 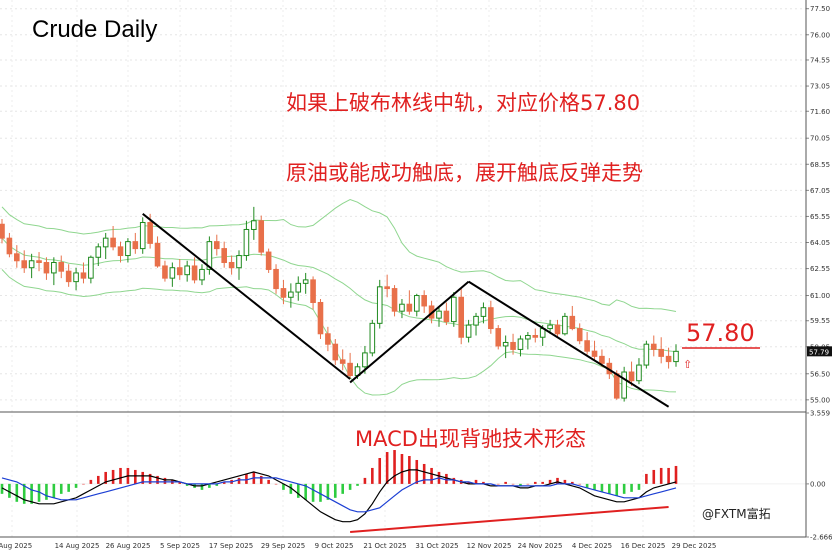 I want to click on price-tick-label: 56.50, so click(x=820, y=374).